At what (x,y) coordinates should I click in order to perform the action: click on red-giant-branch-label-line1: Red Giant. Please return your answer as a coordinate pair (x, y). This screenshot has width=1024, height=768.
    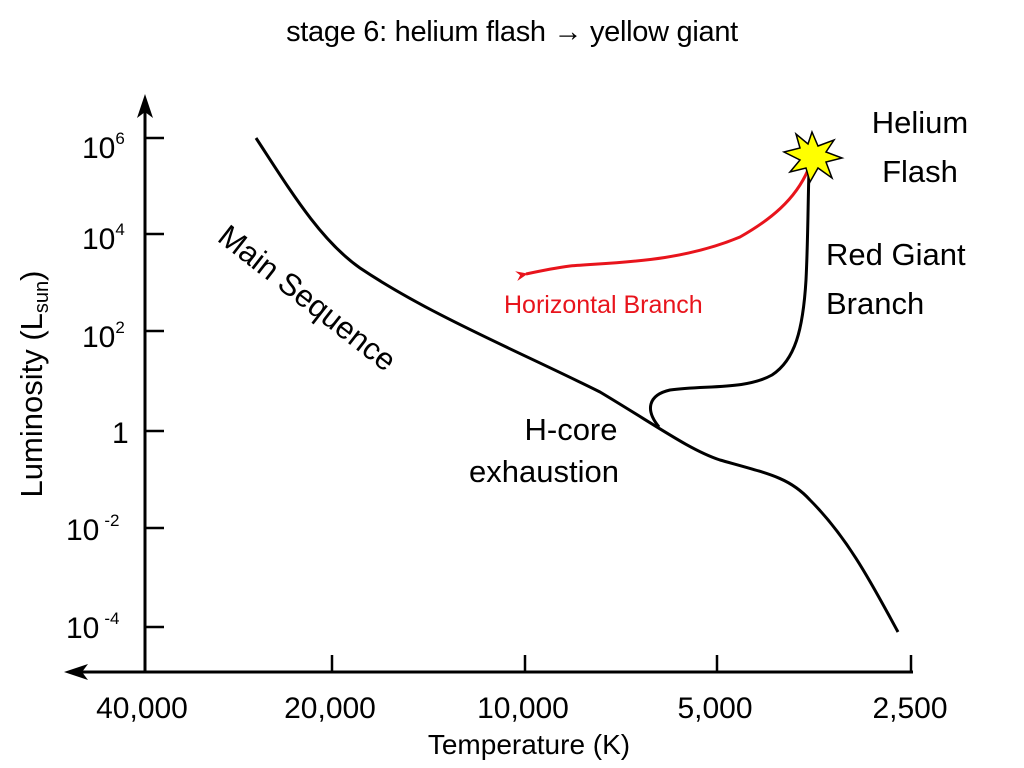
    Looking at the image, I should click on (896, 254).